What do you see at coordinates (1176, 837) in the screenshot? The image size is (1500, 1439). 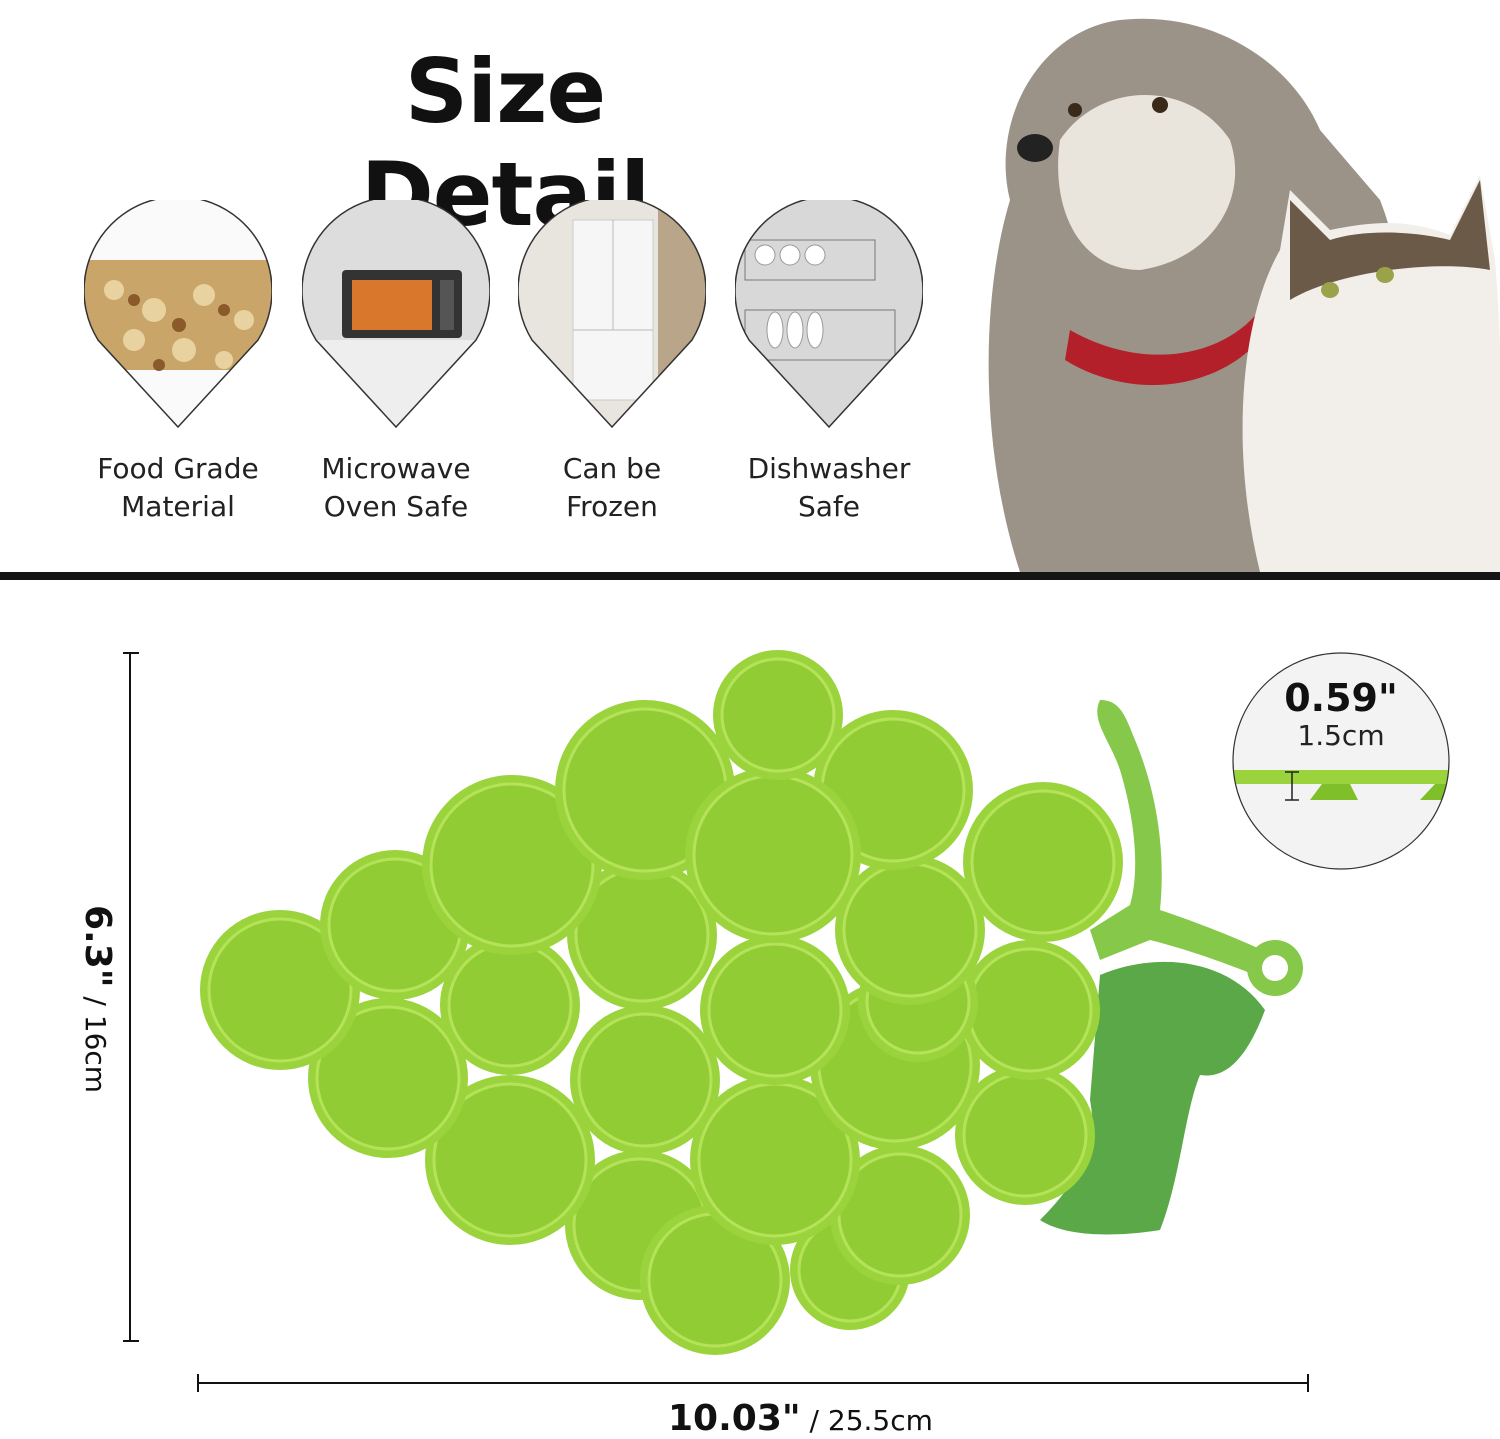 I see `grape-stem` at bounding box center [1176, 837].